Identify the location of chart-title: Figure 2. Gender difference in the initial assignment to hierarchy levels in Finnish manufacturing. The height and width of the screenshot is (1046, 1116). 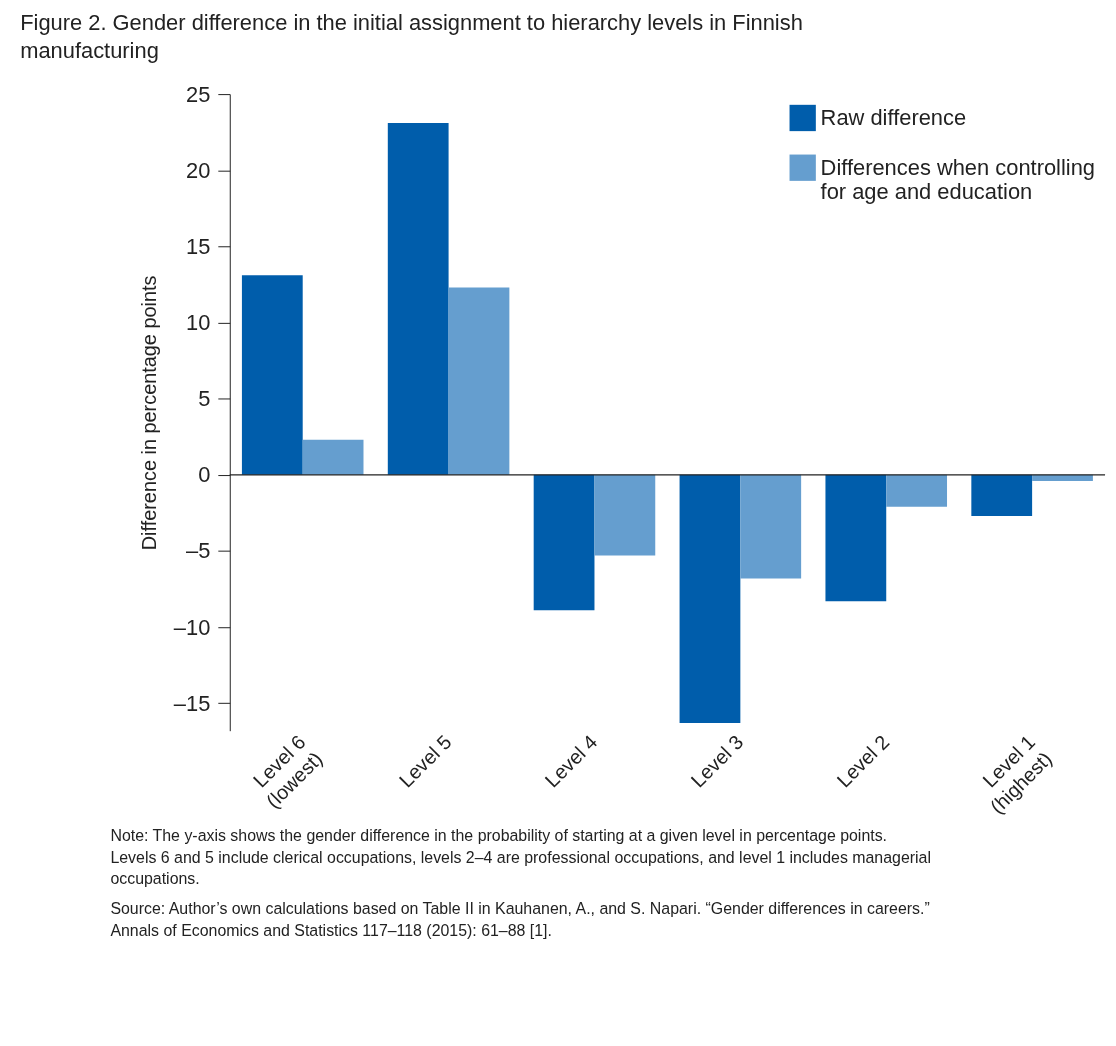
(411, 37).